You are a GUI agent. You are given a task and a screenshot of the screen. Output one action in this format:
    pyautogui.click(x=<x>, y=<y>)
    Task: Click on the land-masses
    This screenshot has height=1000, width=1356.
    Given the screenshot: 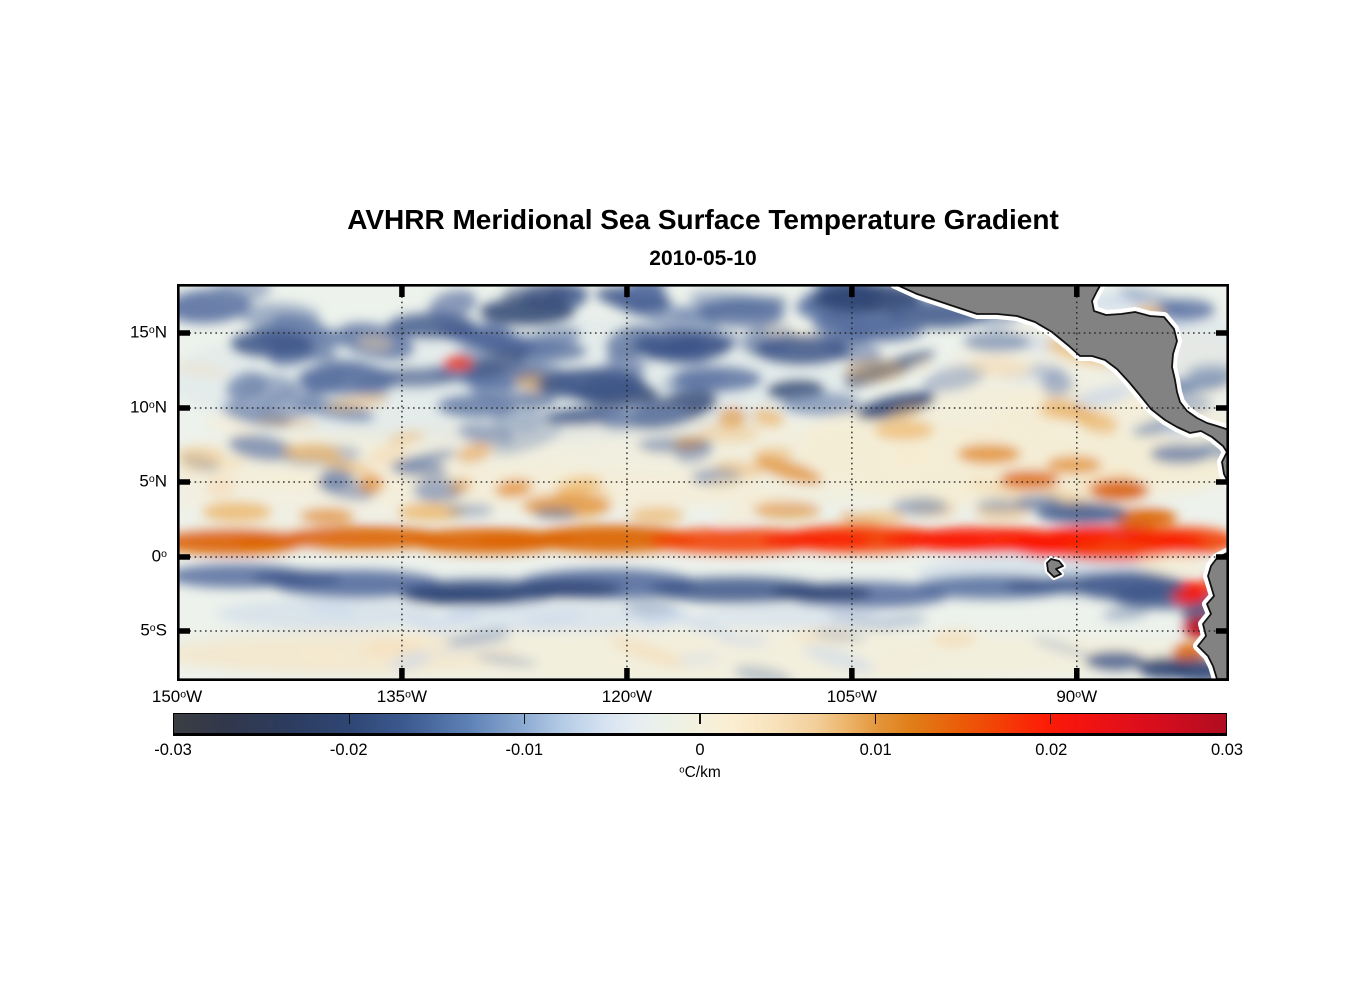 What is the action you would take?
    pyautogui.click(x=1059, y=482)
    